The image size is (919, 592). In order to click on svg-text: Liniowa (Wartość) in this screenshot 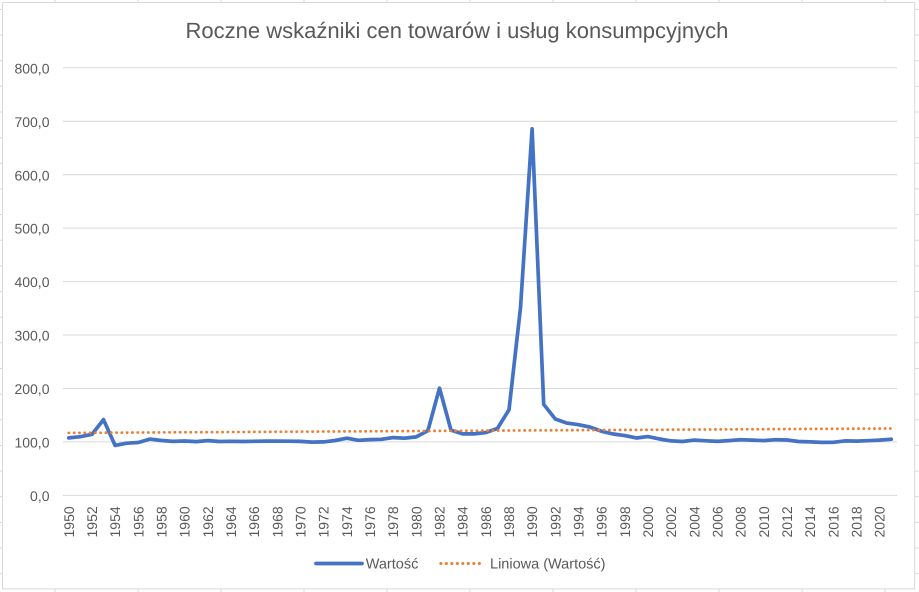, I will do `click(548, 565)`.